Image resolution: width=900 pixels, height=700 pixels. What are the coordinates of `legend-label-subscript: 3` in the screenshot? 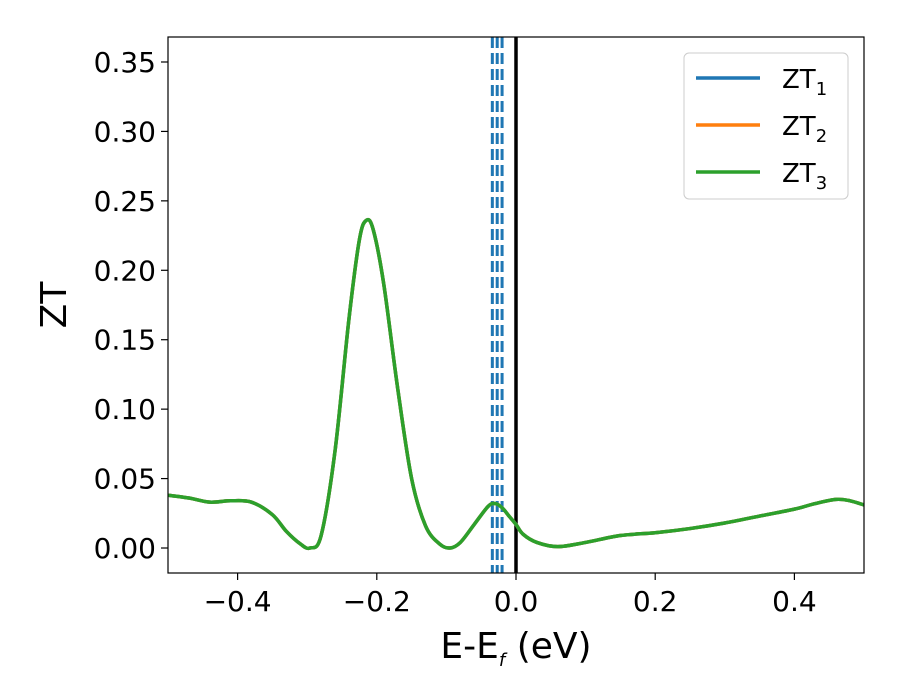 It's located at (821, 183).